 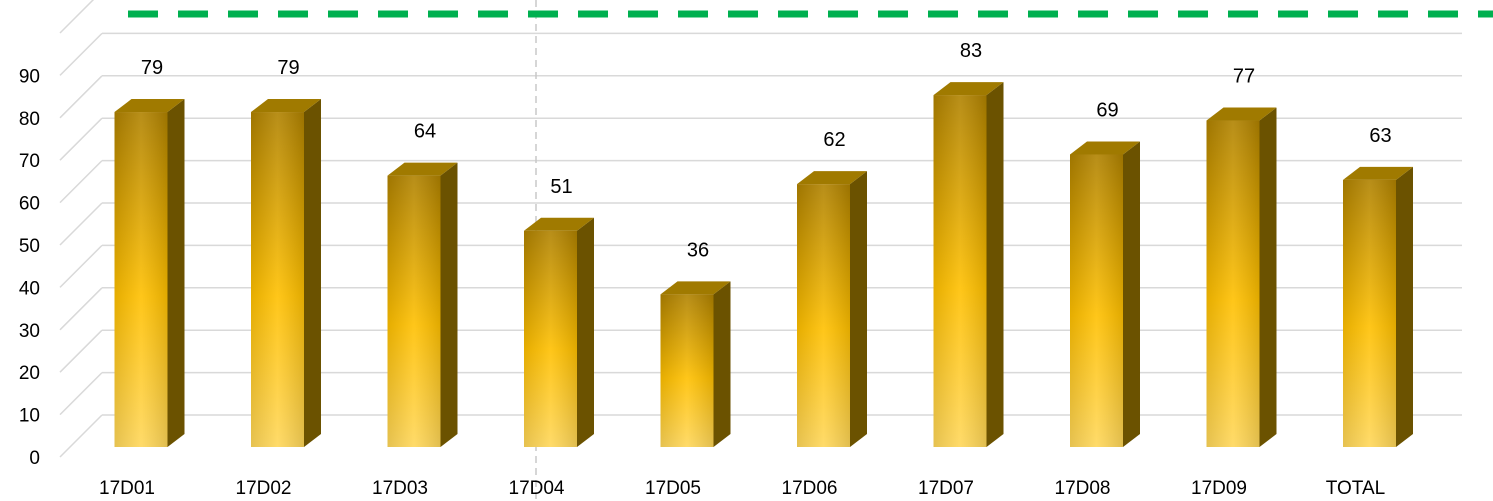 I want to click on category-label: 17D03, so click(x=400, y=488).